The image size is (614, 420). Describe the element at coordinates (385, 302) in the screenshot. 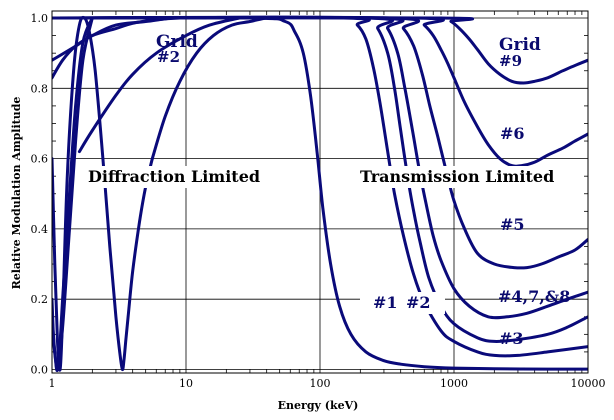

I see `annotation-grid1: #1` at that location.